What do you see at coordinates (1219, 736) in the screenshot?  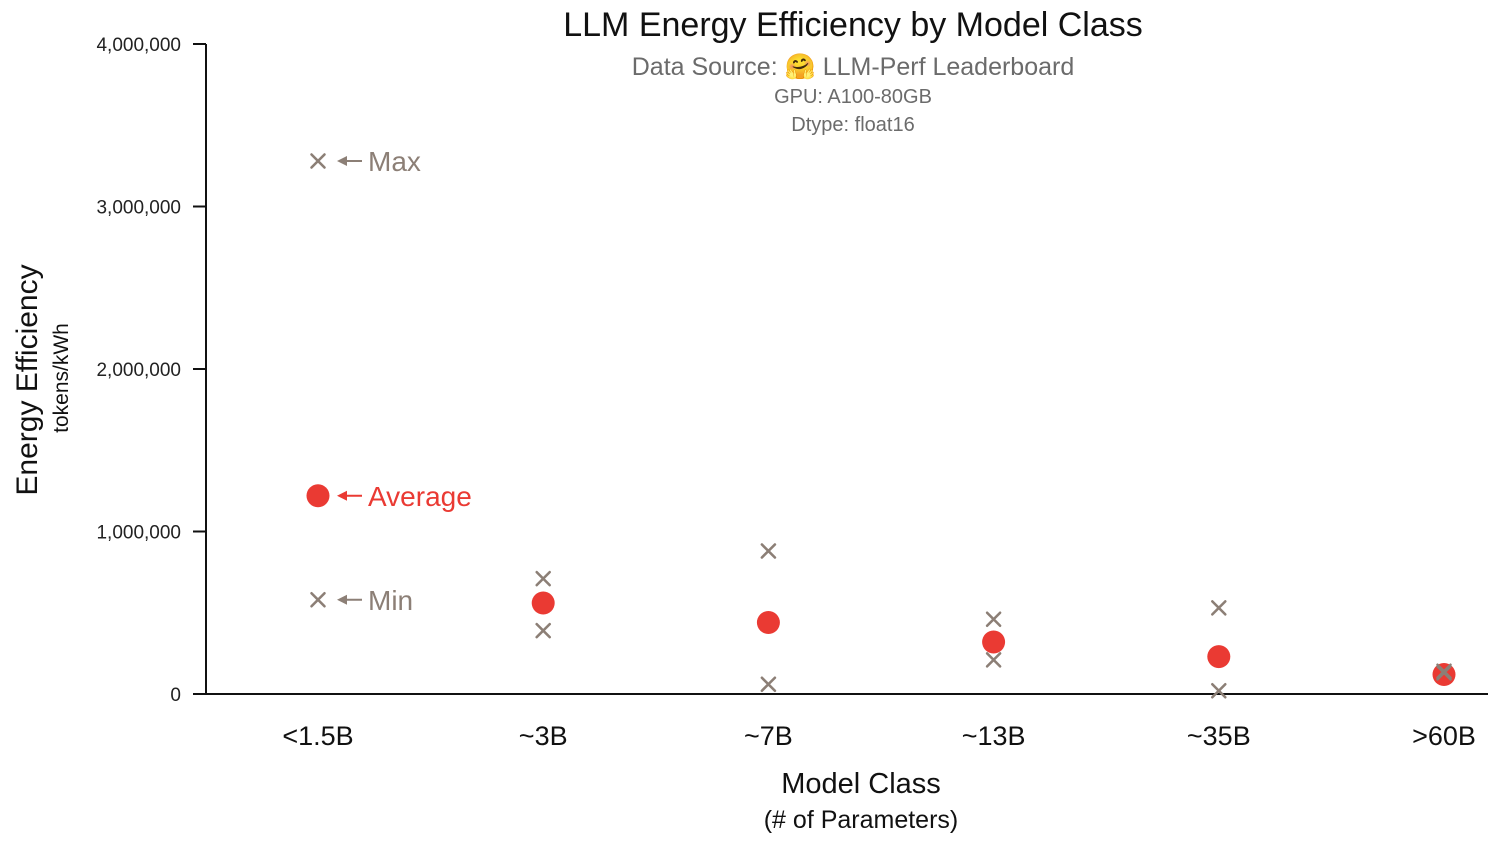 I see `x-tick-label: ~35B` at bounding box center [1219, 736].